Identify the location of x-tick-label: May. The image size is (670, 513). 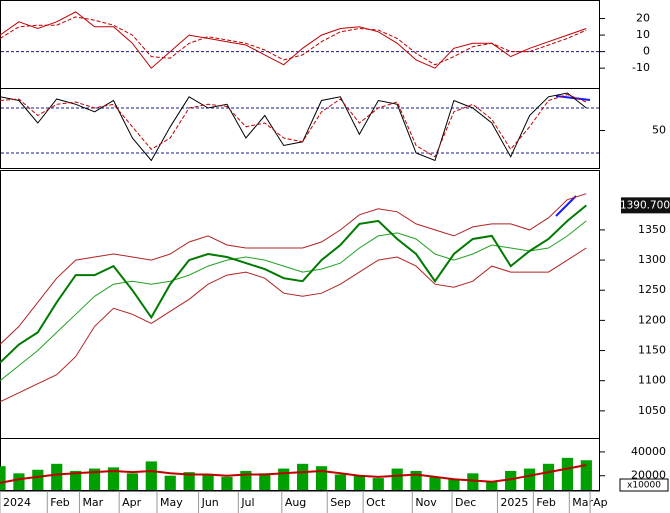
(171, 502).